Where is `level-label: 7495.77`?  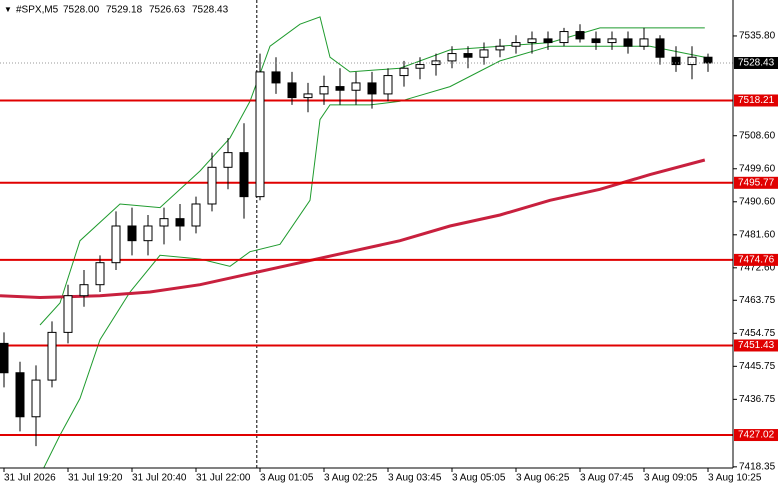 level-label: 7495.77 is located at coordinates (756, 182).